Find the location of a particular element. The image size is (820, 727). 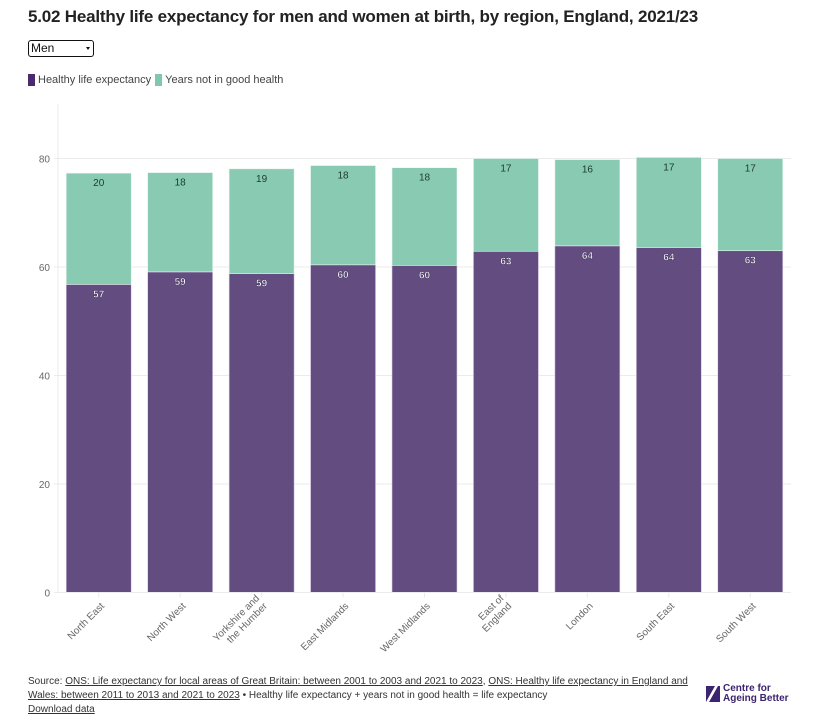

data-label-not-good: 16 is located at coordinates (588, 170).